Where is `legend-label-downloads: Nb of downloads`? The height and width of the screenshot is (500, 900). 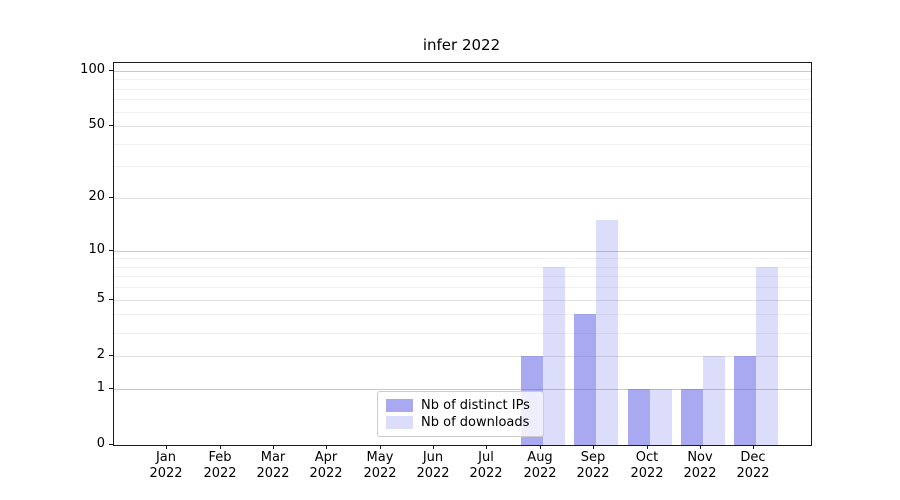 legend-label-downloads: Nb of downloads is located at coordinates (475, 422).